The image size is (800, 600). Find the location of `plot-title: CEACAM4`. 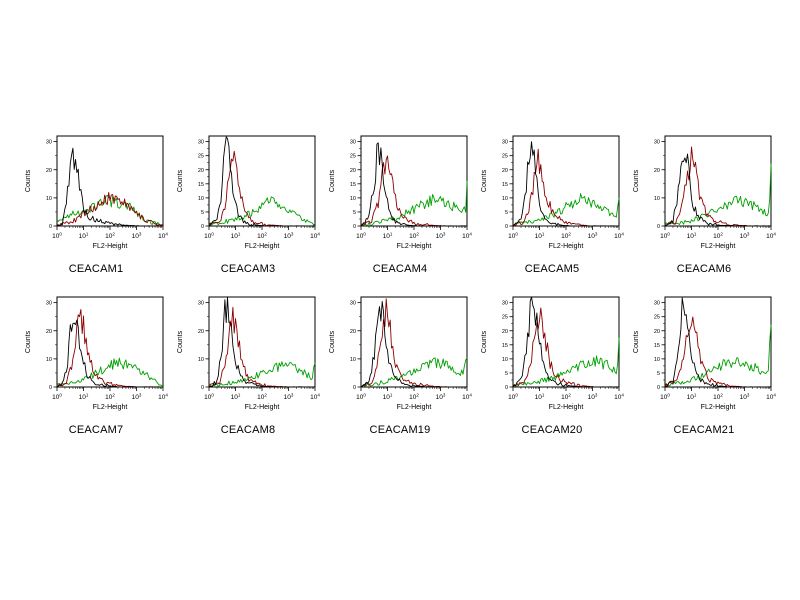

plot-title: CEACAM4 is located at coordinates (400, 269).